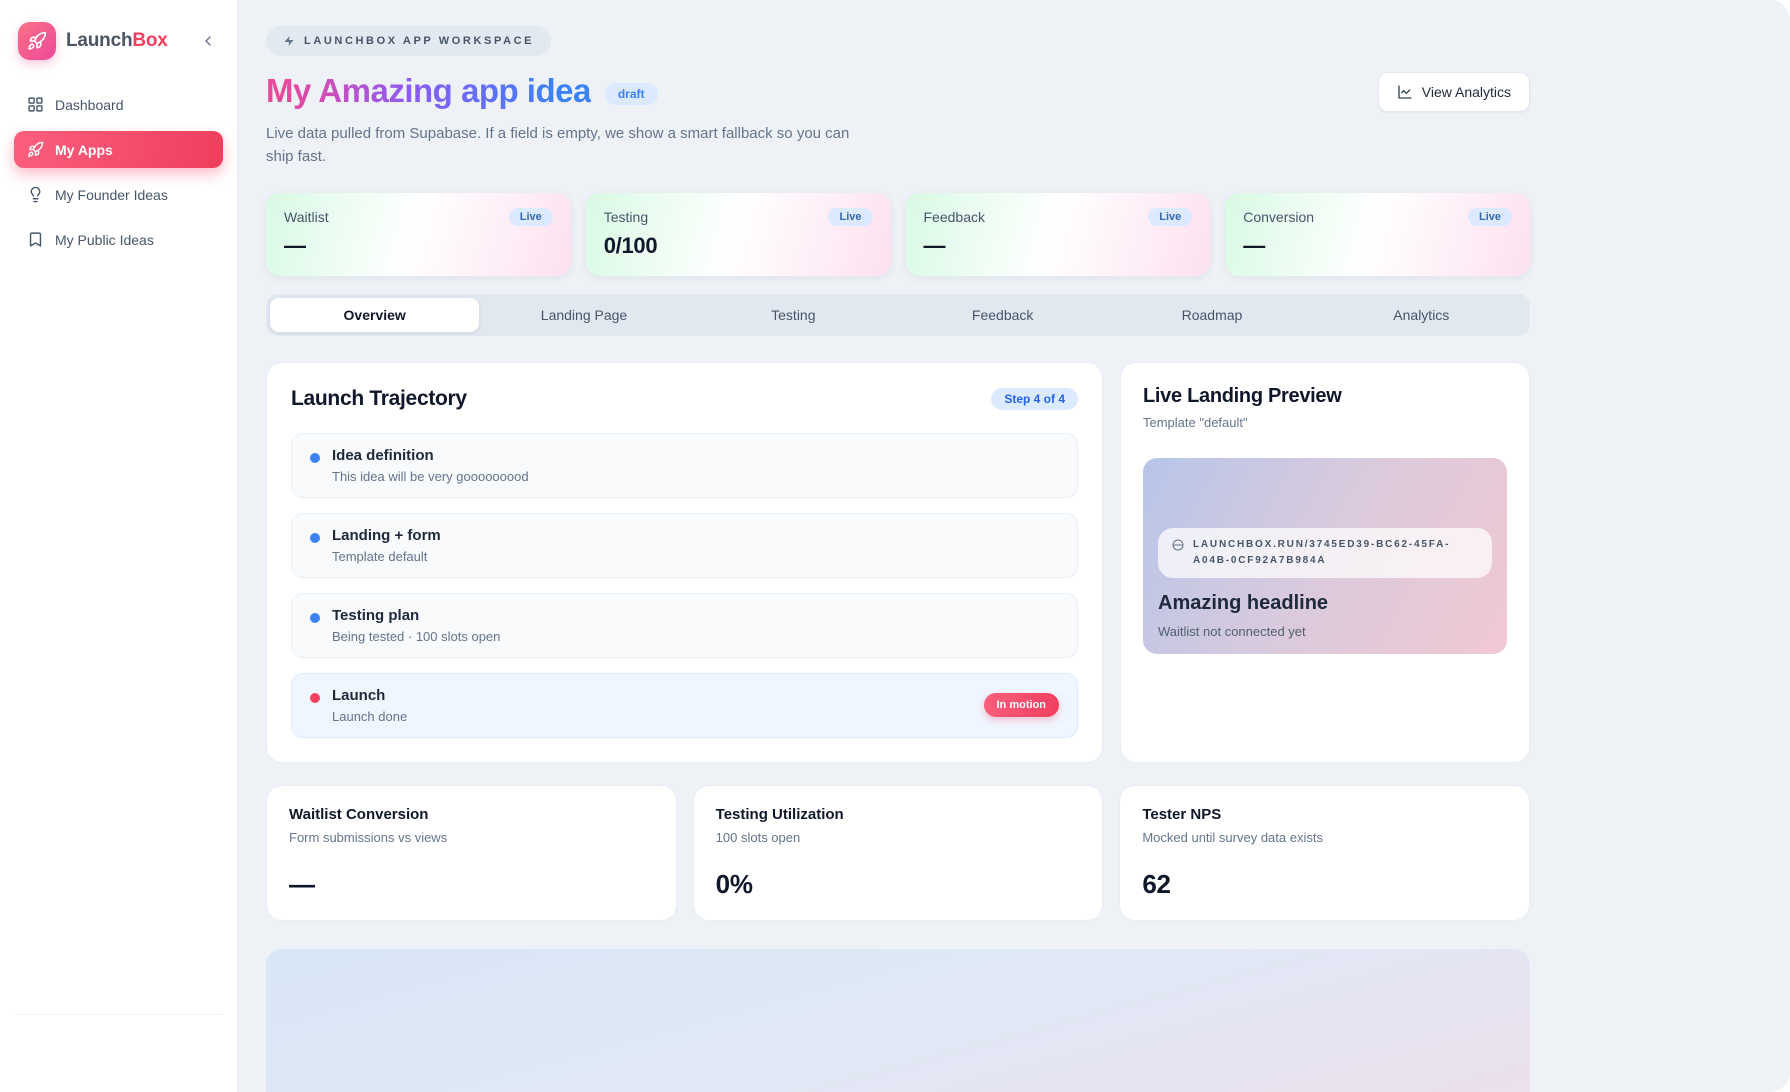  Describe the element at coordinates (380, 556) in the screenshot. I see `step-subtitle: Template default` at that location.